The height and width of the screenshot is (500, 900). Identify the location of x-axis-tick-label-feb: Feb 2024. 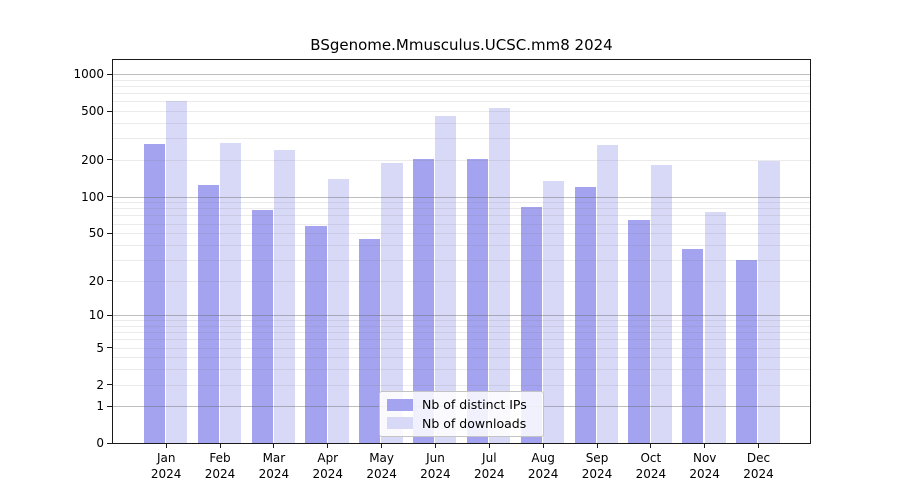
(220, 466).